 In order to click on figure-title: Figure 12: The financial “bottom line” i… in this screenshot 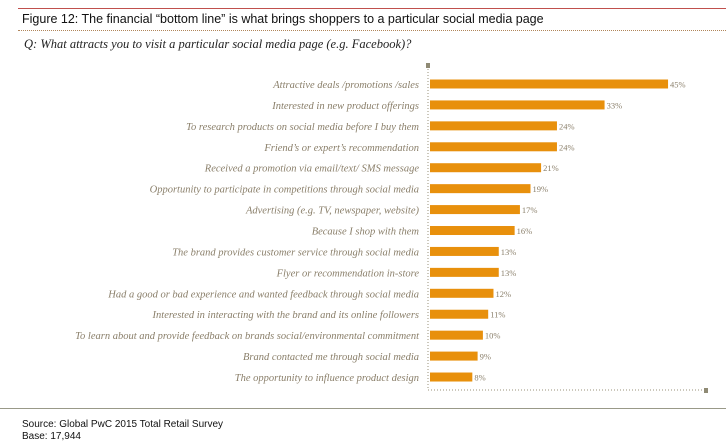, I will do `click(283, 19)`.